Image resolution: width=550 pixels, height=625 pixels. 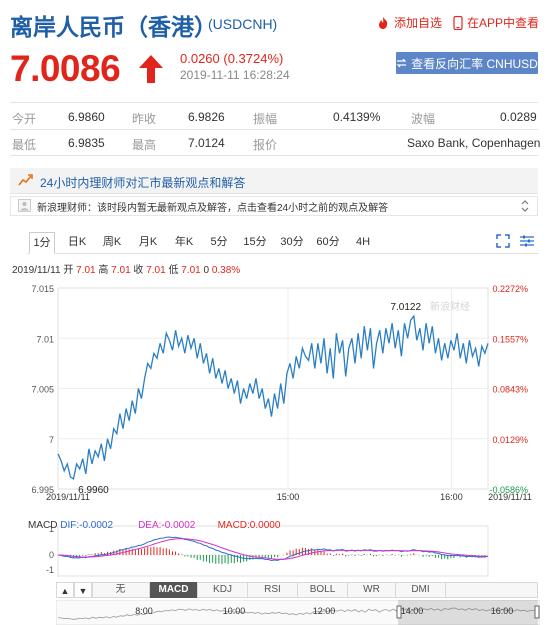 What do you see at coordinates (289, 497) in the screenshot?
I see `x-axis-labels: 2019/11/11 15:00 16:00 2019/11/11` at bounding box center [289, 497].